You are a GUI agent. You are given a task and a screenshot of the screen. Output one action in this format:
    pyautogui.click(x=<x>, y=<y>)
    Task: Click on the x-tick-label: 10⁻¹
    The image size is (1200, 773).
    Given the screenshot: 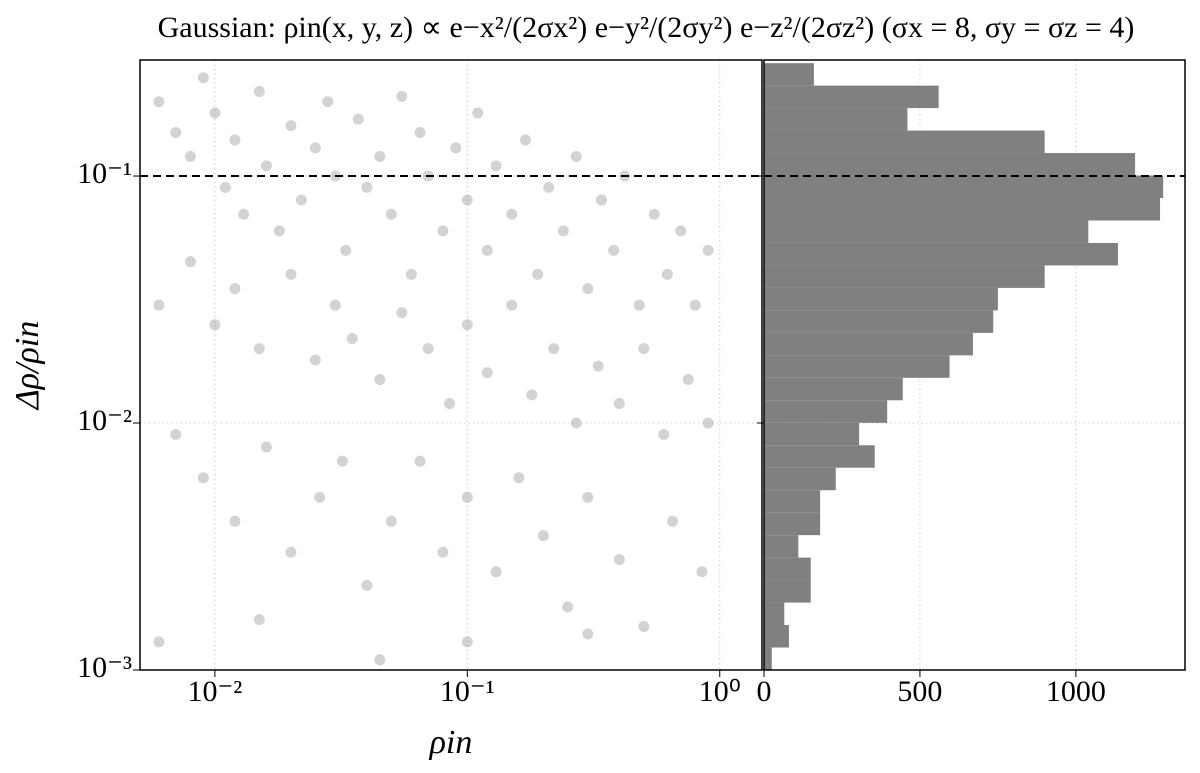 What is the action you would take?
    pyautogui.click(x=467, y=691)
    